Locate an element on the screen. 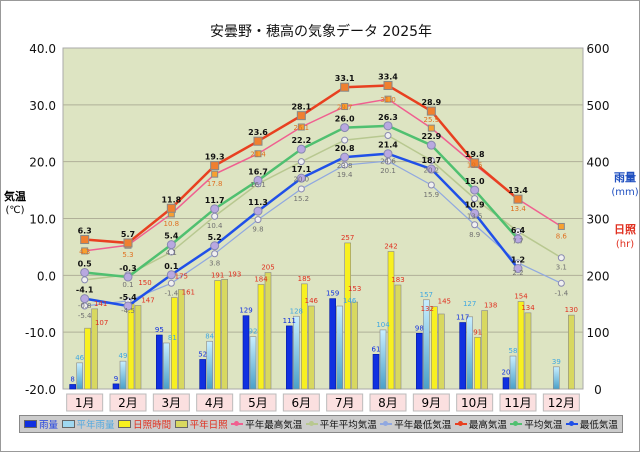 The height and width of the screenshot is (452, 640). month-label: 2月 is located at coordinates (128, 403).